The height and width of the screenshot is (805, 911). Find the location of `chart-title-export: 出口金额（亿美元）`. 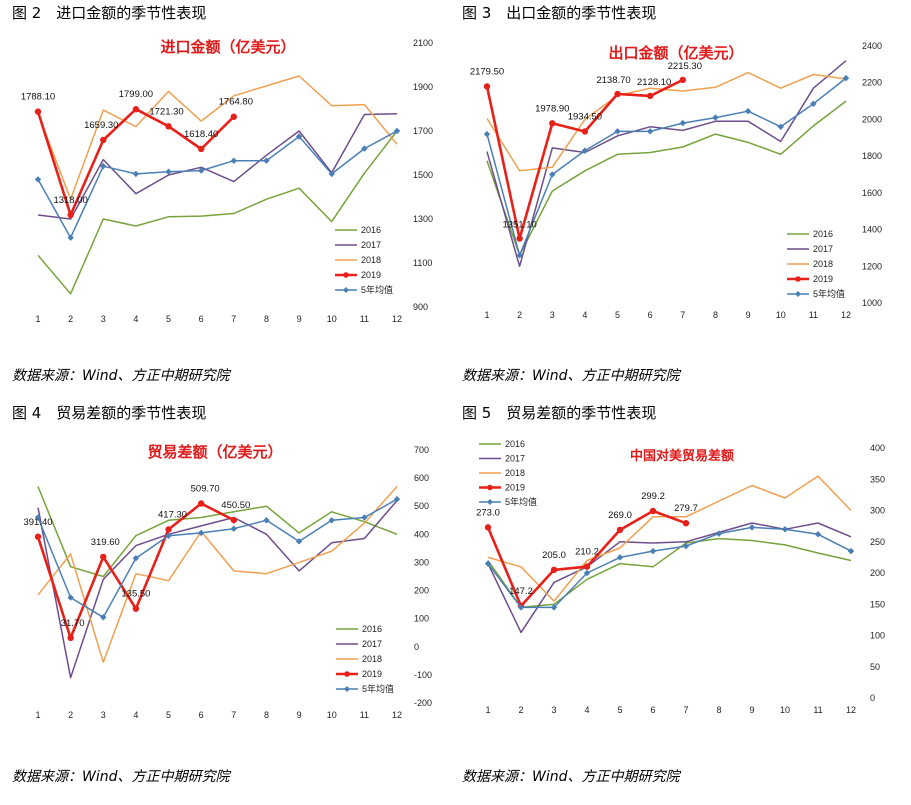

chart-title-export: 出口金额（亿美元） is located at coordinates (675, 53).